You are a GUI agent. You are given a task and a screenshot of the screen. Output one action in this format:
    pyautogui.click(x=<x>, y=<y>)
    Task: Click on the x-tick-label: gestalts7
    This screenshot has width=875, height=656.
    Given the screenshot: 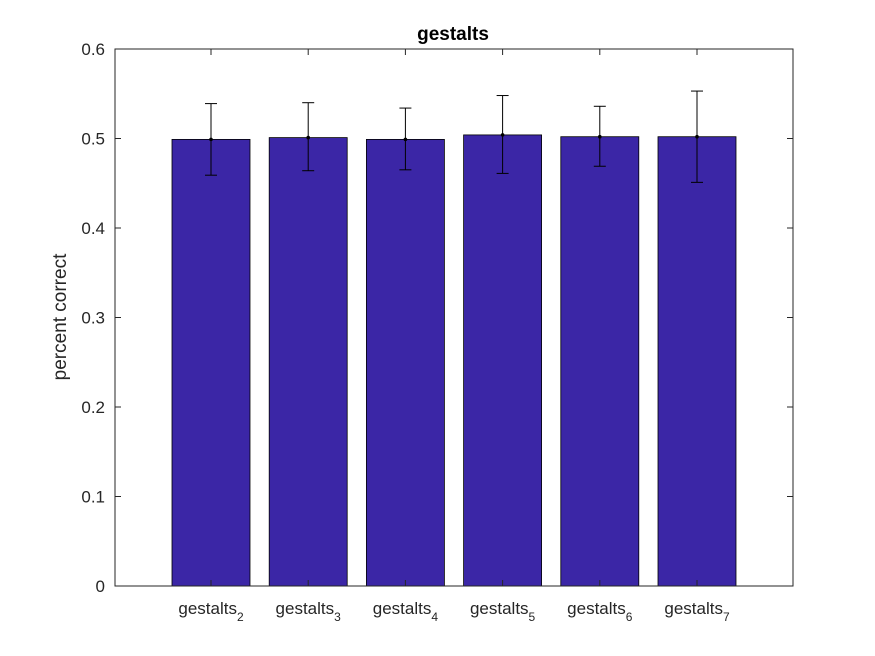 What is the action you would take?
    pyautogui.click(x=697, y=611)
    